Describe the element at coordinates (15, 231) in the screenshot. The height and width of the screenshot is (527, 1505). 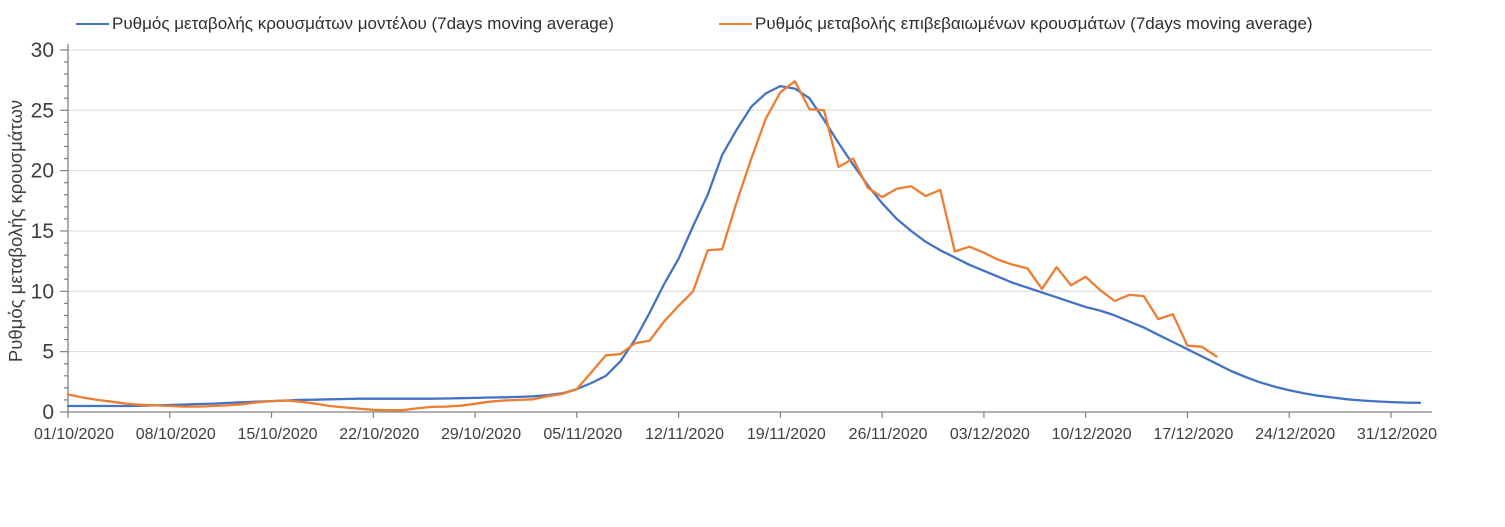
I see `y-axis-title: Ρυθμός μεταβολής κρουσμάτων` at that location.